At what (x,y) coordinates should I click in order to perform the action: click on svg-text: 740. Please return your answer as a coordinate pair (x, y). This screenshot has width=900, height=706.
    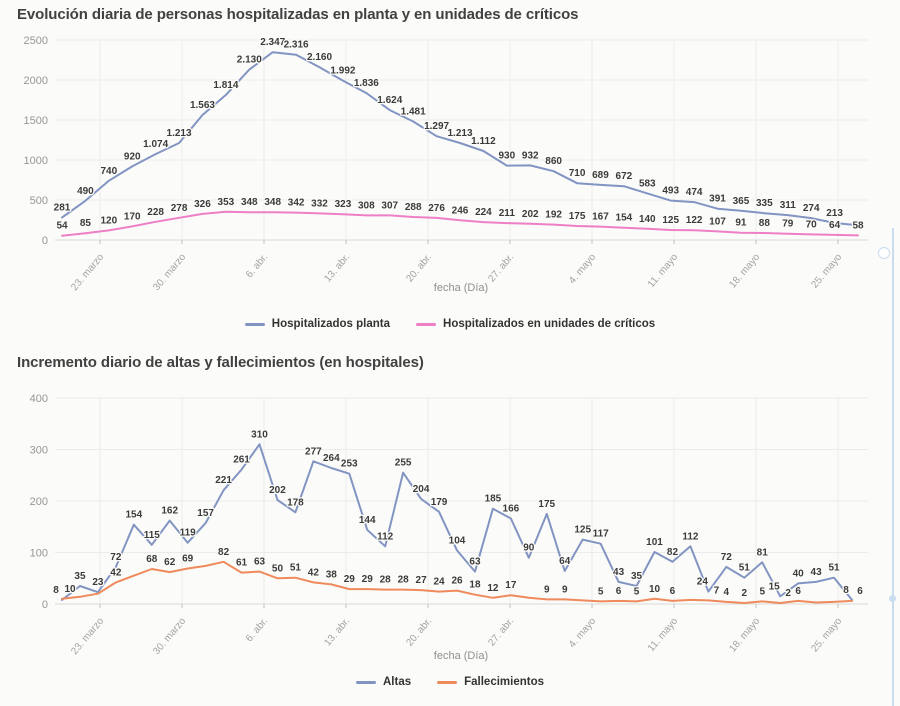
    Looking at the image, I should click on (108, 171).